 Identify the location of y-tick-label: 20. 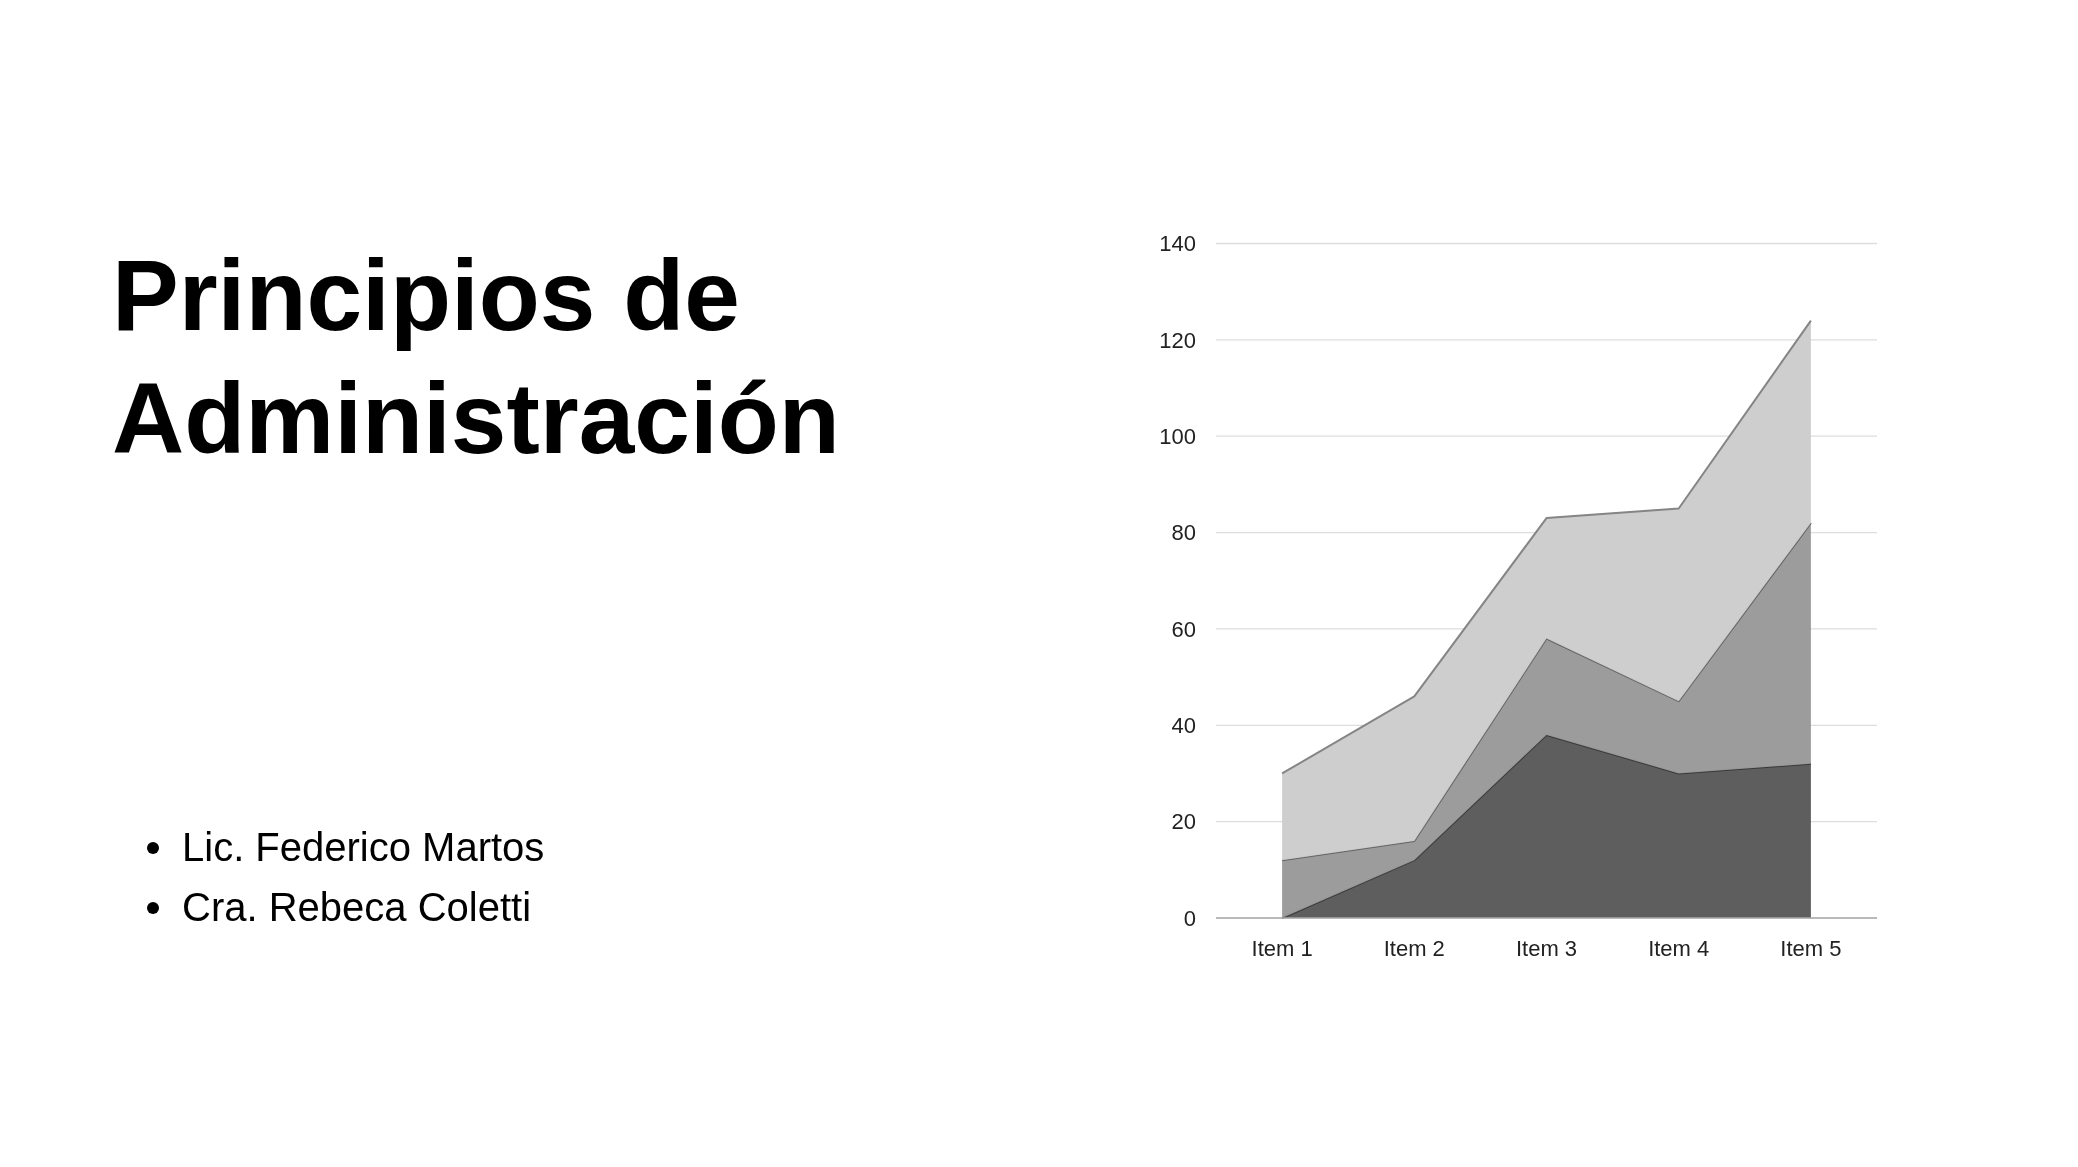
(1183, 822).